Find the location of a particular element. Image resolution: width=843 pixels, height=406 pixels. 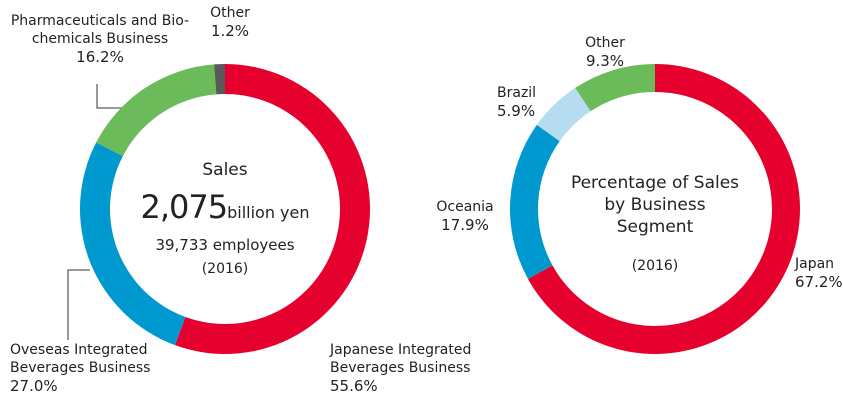

slice-label: Other 9.3% is located at coordinates (605, 52).